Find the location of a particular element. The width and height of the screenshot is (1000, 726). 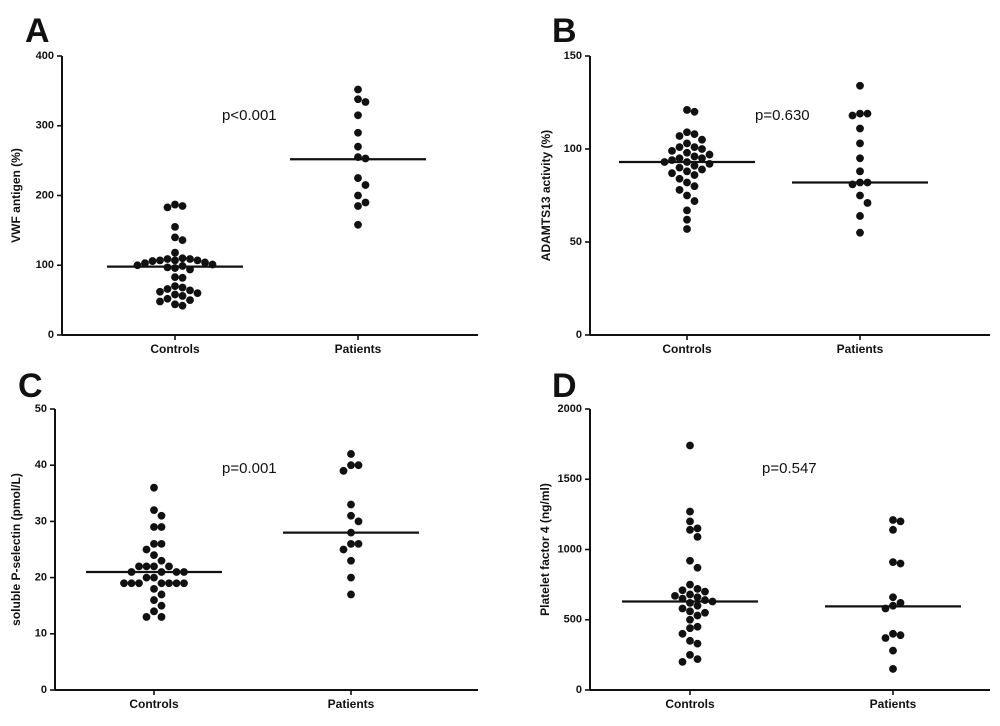

y-axis-label: Platelet factor 4 (ng/ml) is located at coordinates (545, 549).